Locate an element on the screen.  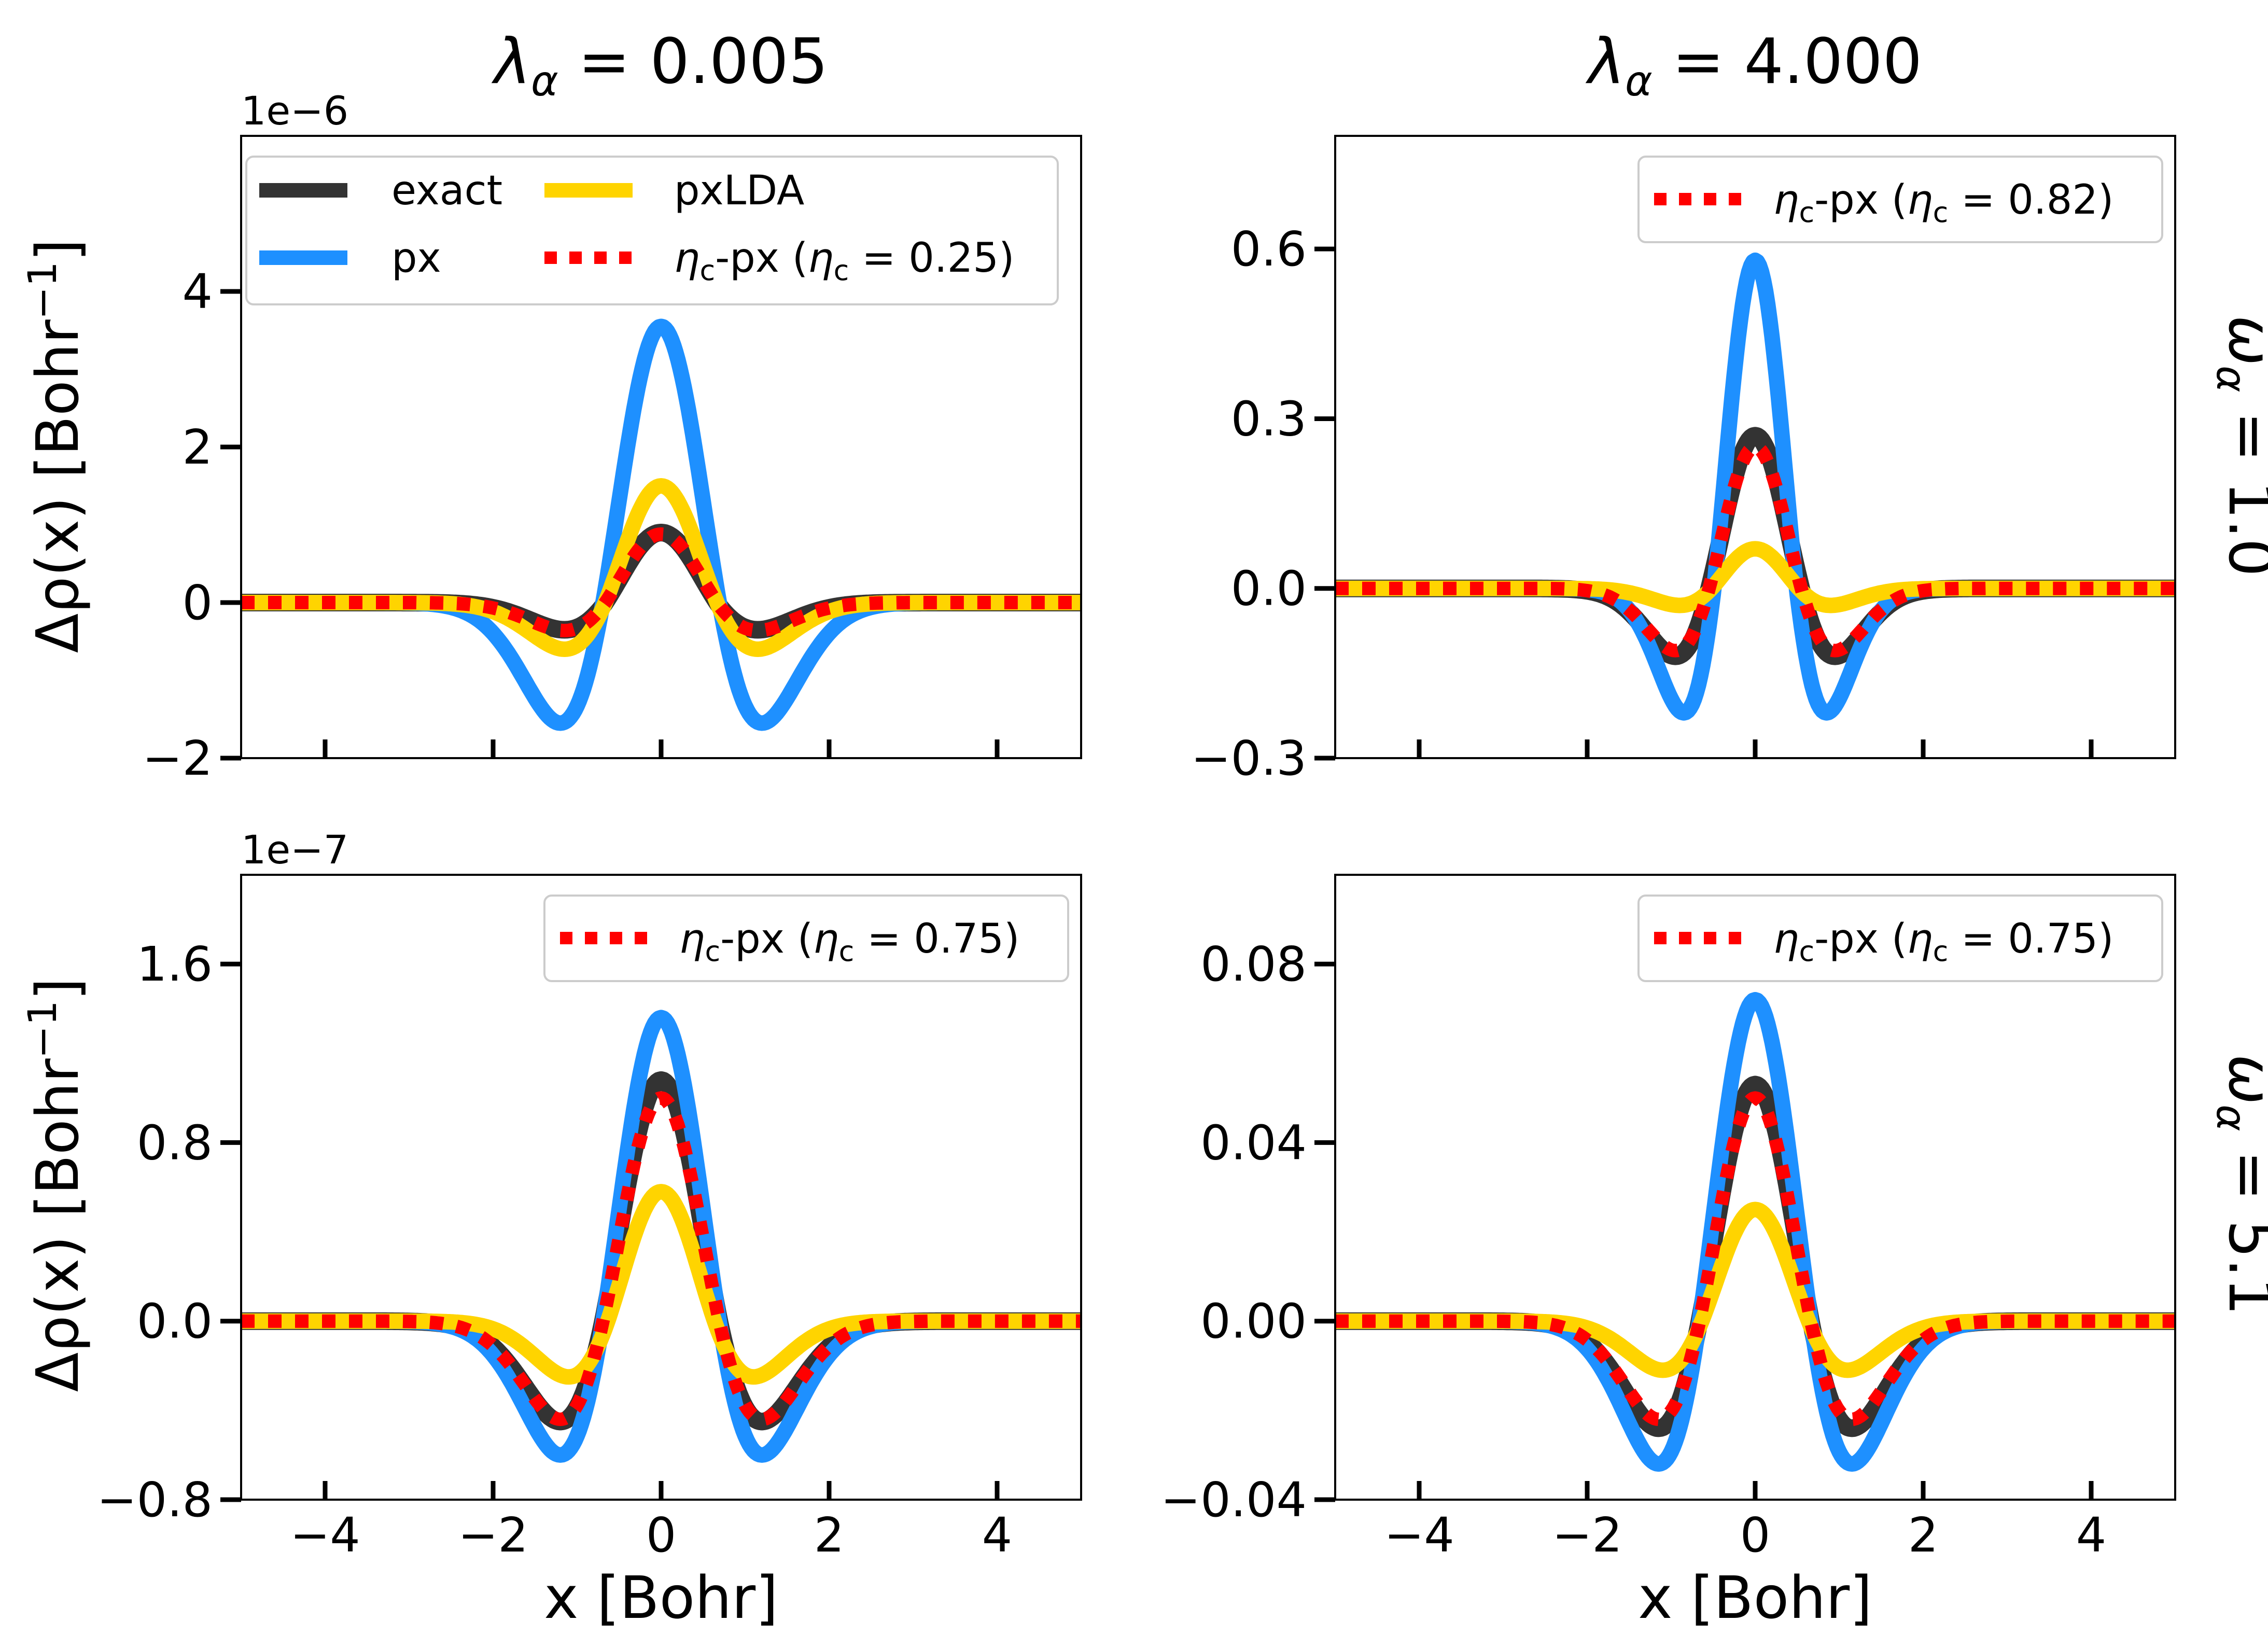
legend-label: exact is located at coordinates (446, 190).